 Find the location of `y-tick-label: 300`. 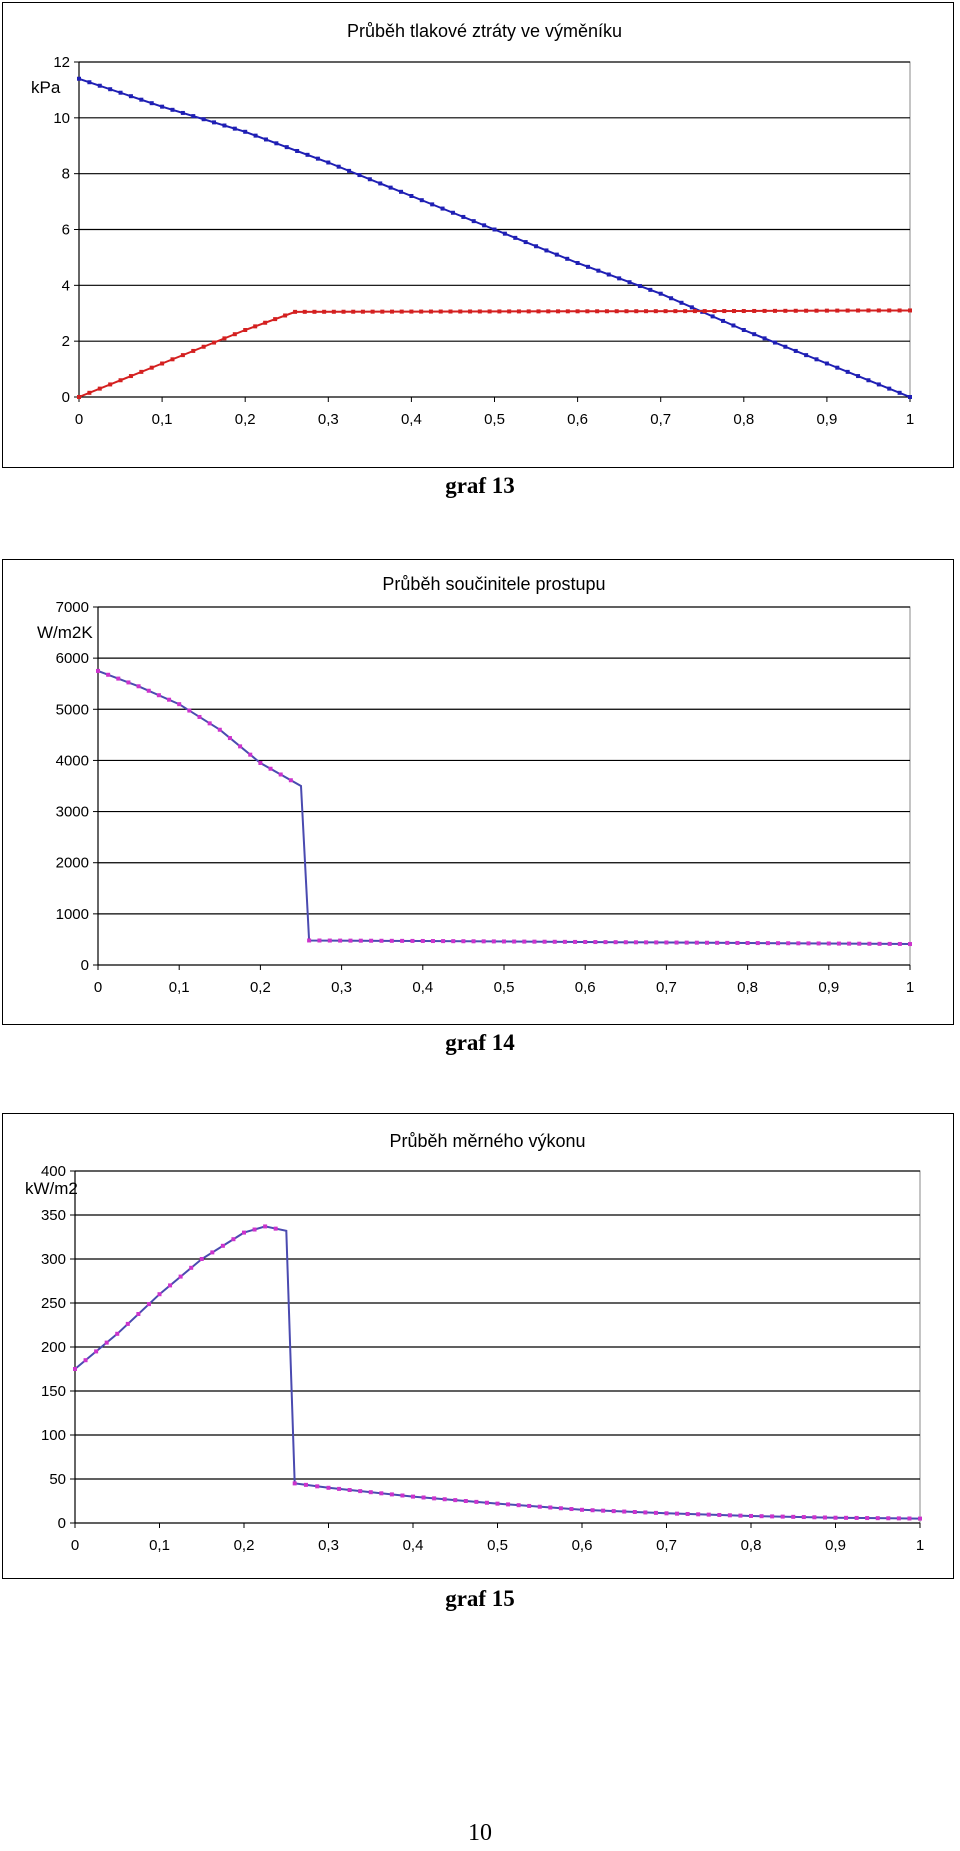

y-tick-label: 300 is located at coordinates (53, 1259).